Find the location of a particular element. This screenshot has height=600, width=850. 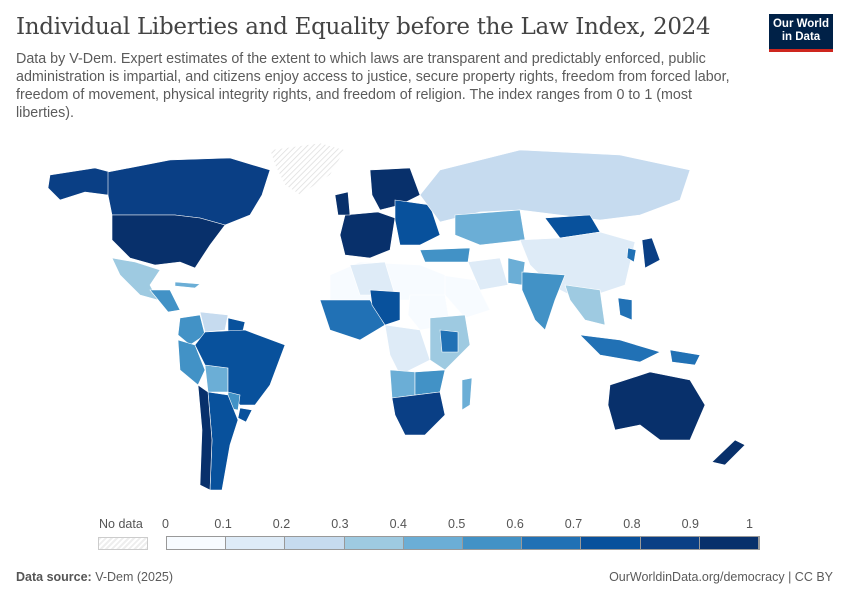

legend-color-scale is located at coordinates (463, 543).